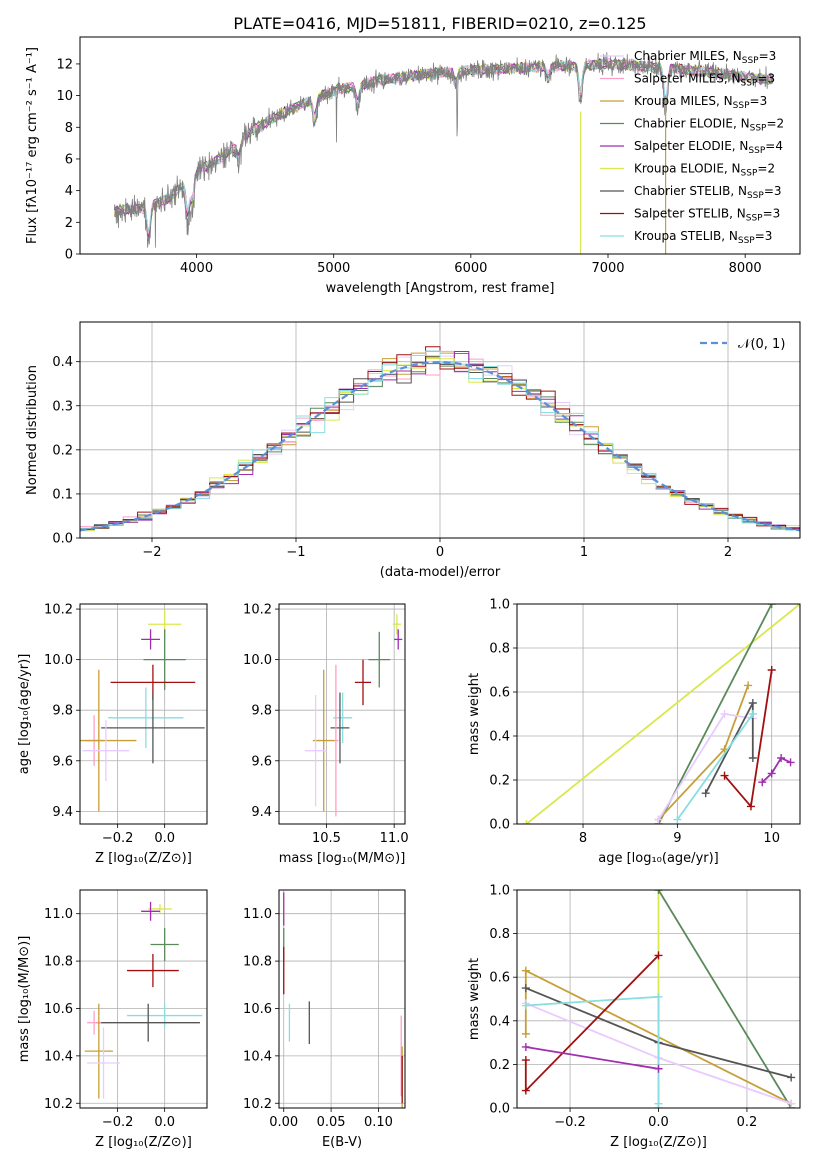 The height and width of the screenshot is (1170, 819). What do you see at coordinates (774, 146) in the screenshot?
I see `legend-label-count: =4` at bounding box center [774, 146].